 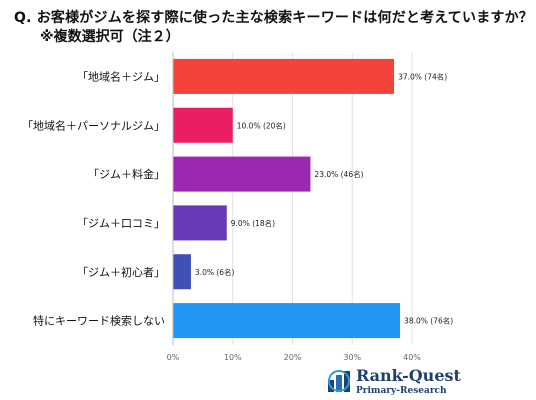 I want to click on data-label: 23.0% (46名), so click(x=338, y=174).